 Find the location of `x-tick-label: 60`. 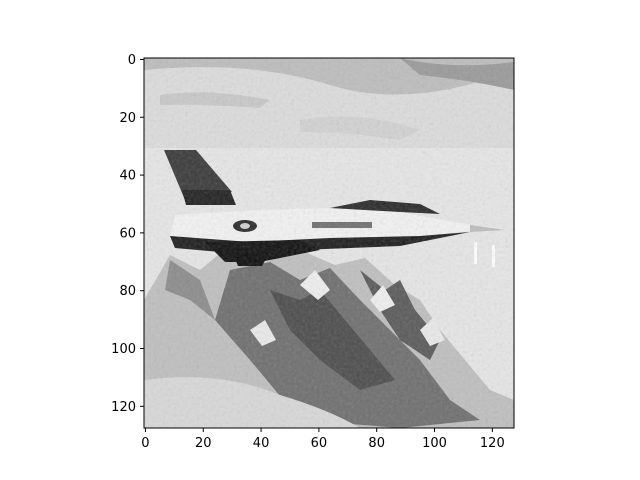

x-tick-label: 60 is located at coordinates (319, 443).